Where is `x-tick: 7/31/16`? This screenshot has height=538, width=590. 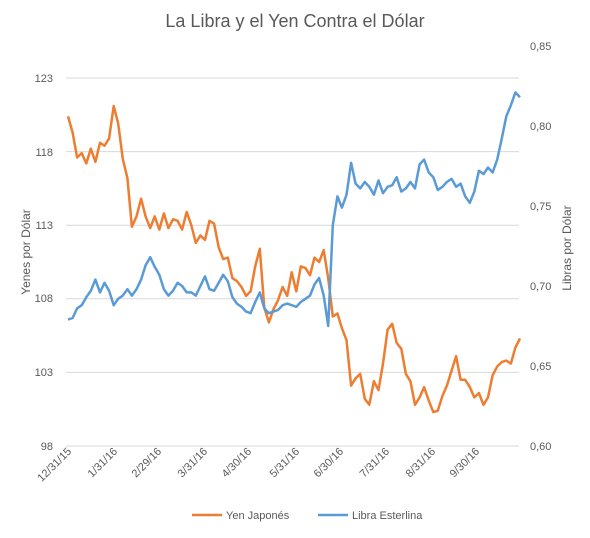
x-tick: 7/31/16 is located at coordinates (375, 463).